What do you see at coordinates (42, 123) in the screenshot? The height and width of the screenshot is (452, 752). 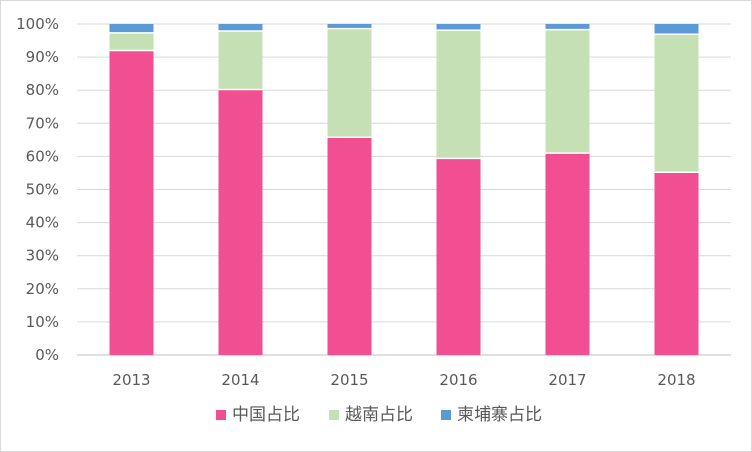 I see `y-tick-label: 70%` at bounding box center [42, 123].